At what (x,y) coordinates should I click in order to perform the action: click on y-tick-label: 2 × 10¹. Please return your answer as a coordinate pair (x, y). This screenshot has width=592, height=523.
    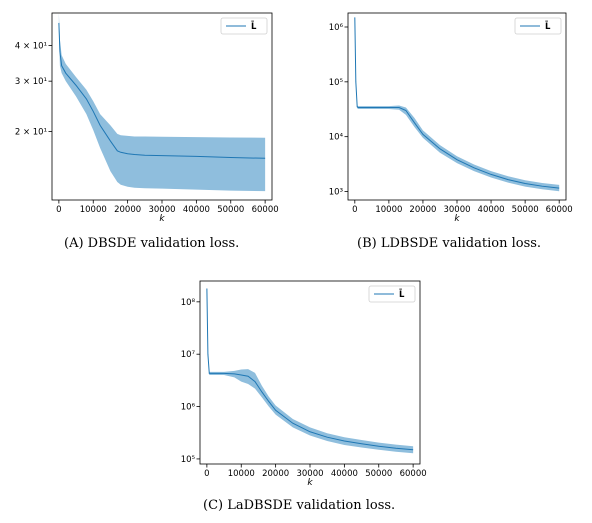
    Looking at the image, I should click on (31, 132).